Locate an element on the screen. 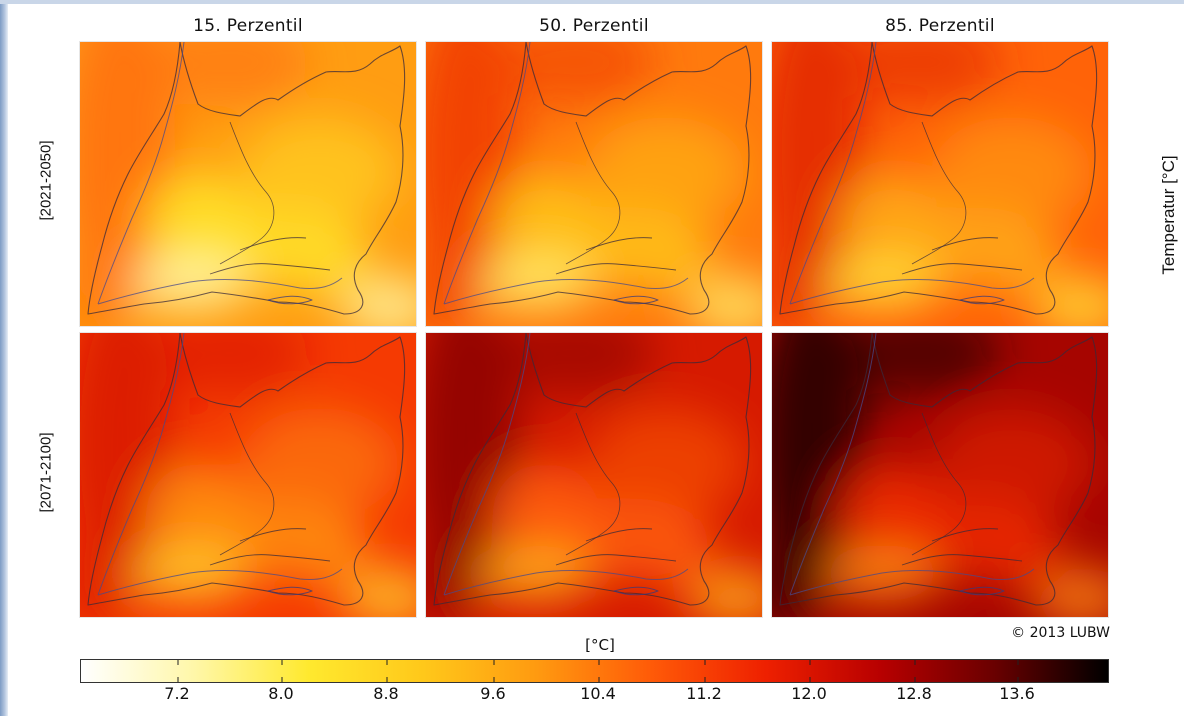  colorbar-tick-label: 12.0 is located at coordinates (809, 693).